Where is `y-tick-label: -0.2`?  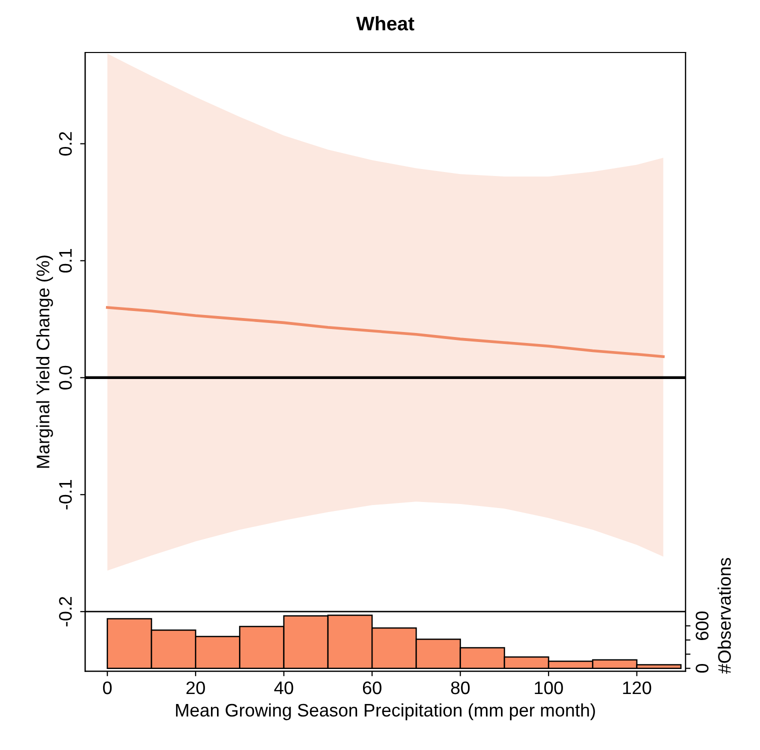
y-tick-label: -0.2 is located at coordinates (65, 611).